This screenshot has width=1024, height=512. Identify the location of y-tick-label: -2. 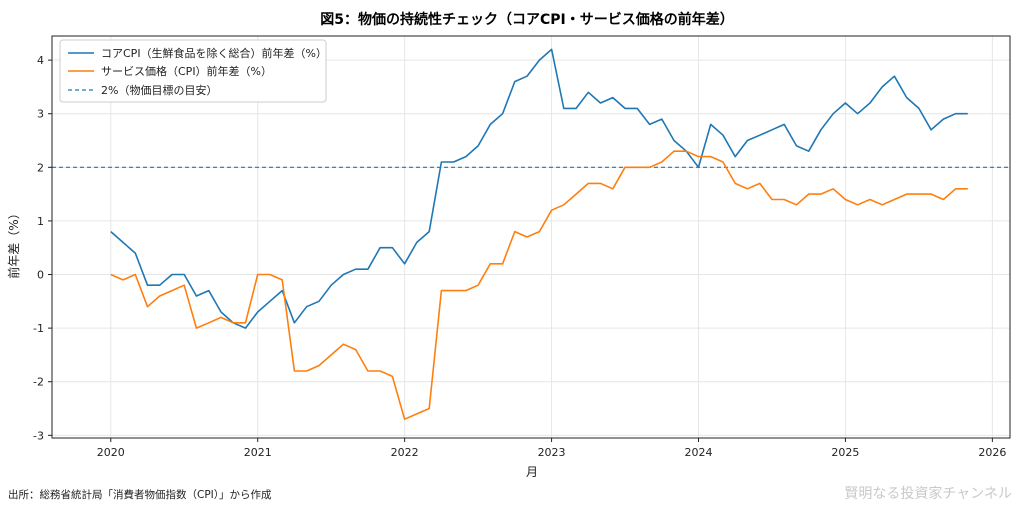
(38, 382).